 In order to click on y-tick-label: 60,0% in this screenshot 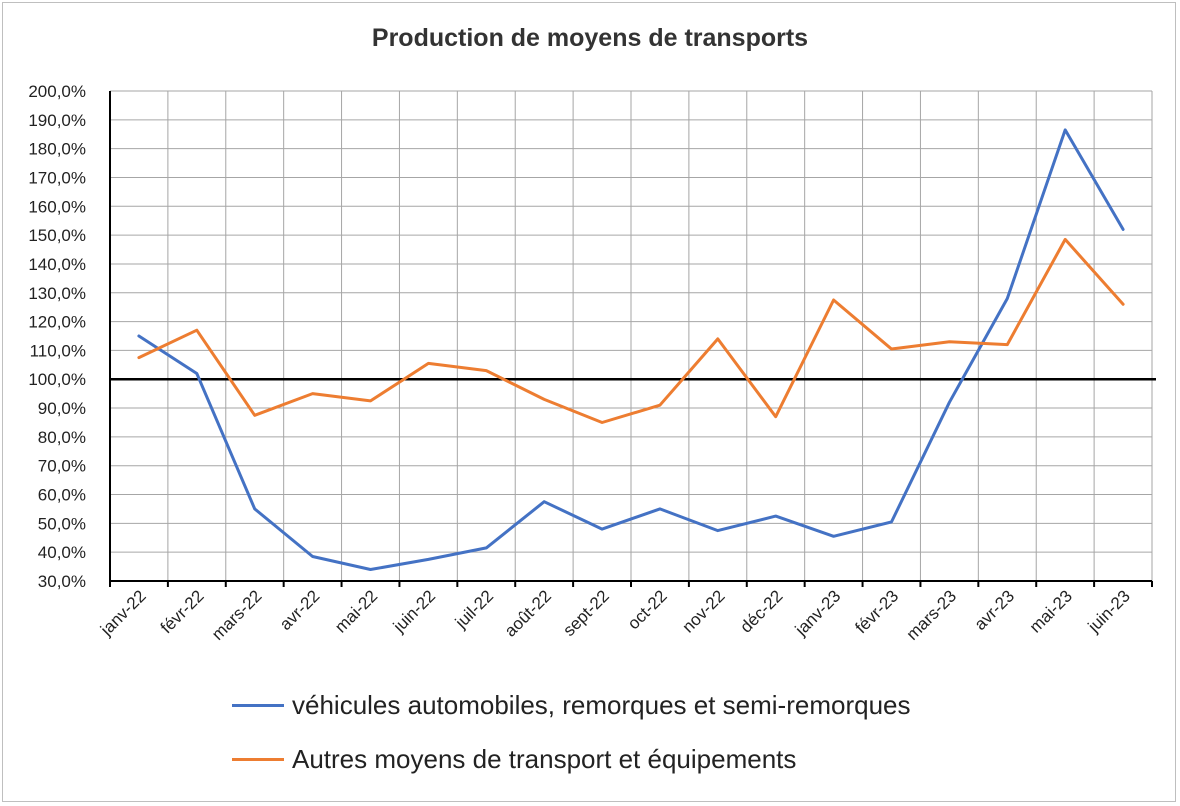, I will do `click(62, 495)`.